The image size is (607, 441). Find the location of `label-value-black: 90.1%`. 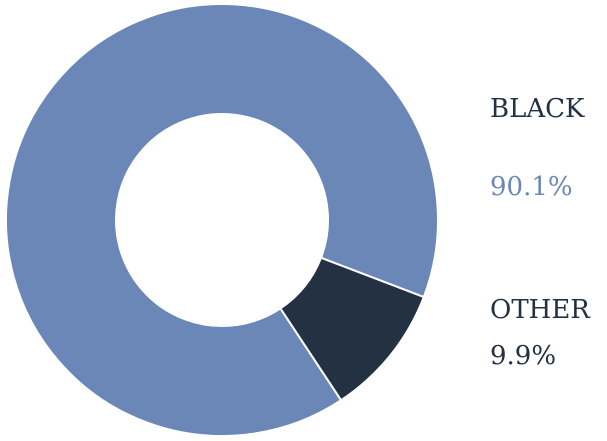

label-value-black: 90.1% is located at coordinates (531, 187).